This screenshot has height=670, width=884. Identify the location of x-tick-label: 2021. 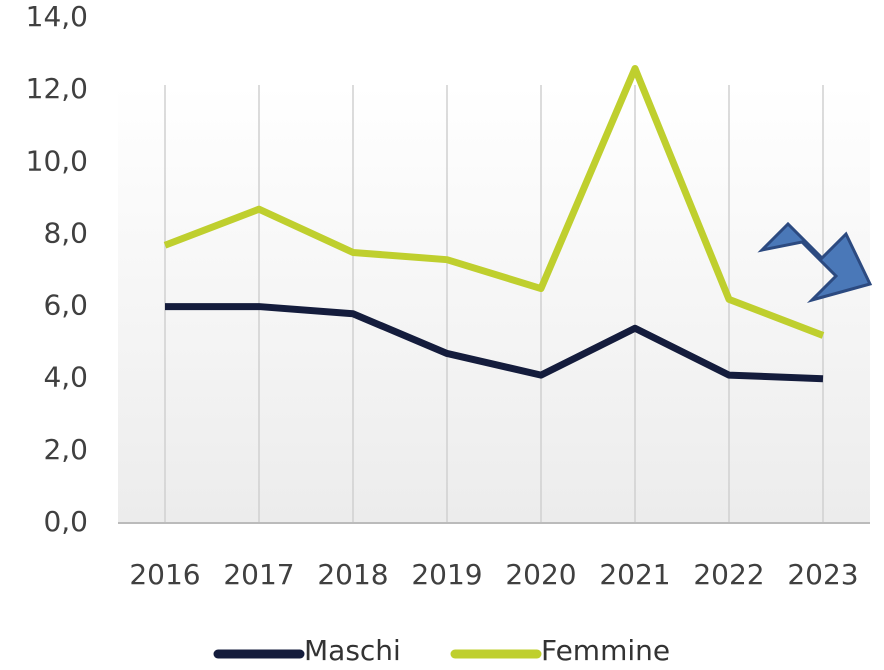
(634, 574).